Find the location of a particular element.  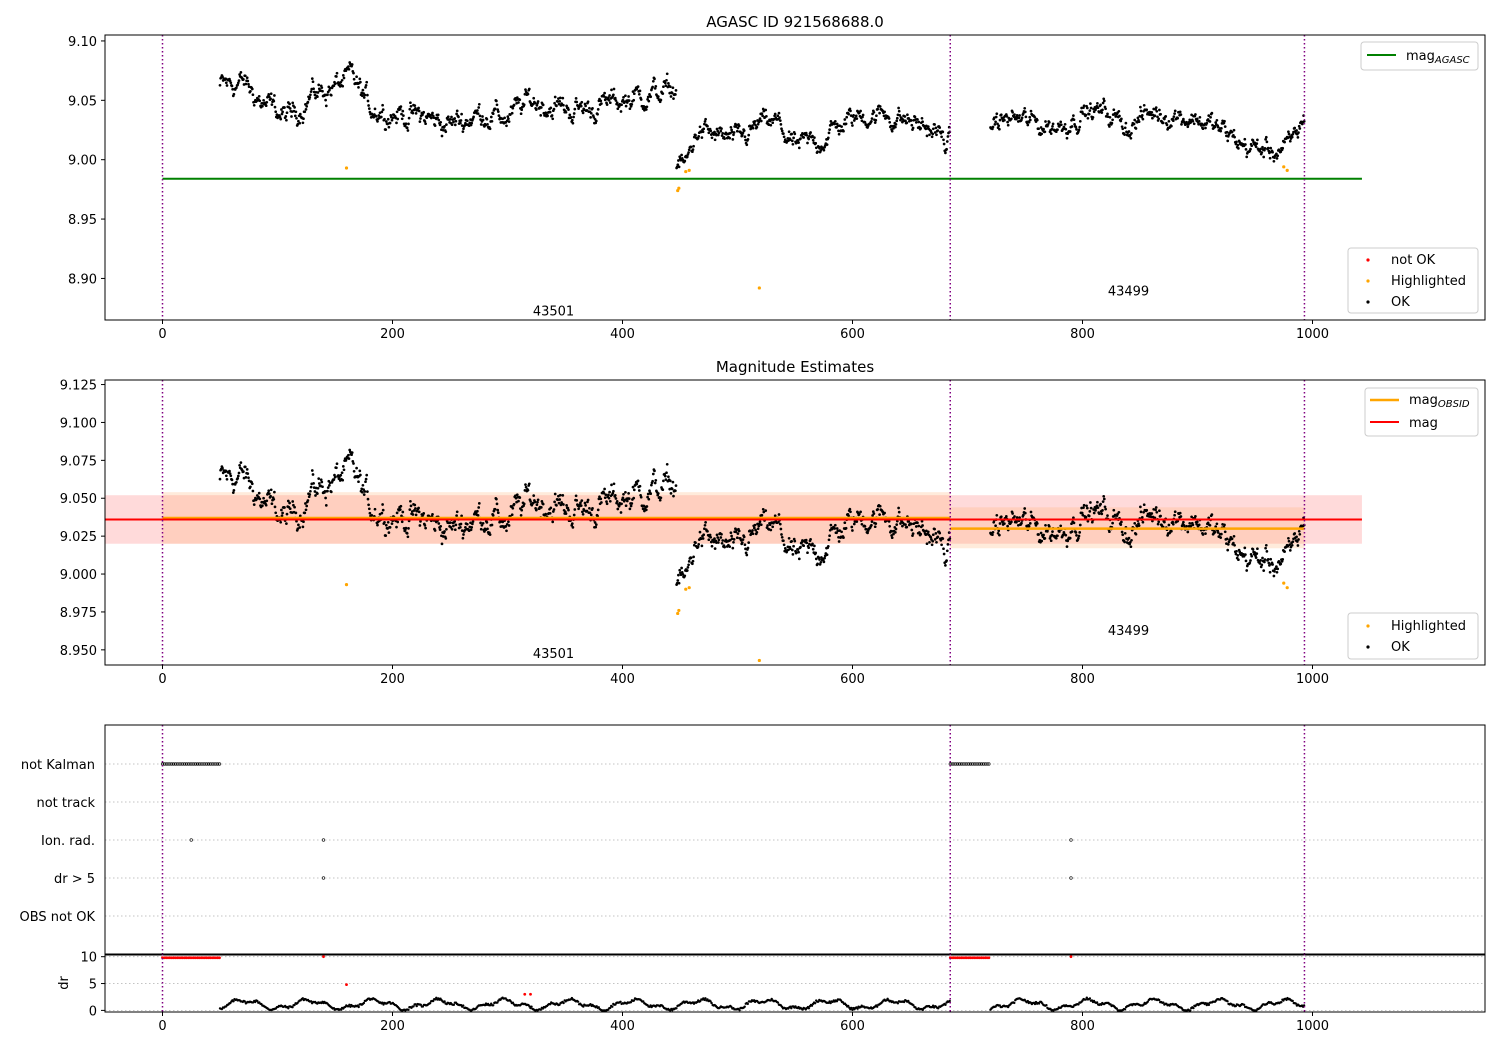

legend-highlighted: Highlighted is located at coordinates (1428, 626).